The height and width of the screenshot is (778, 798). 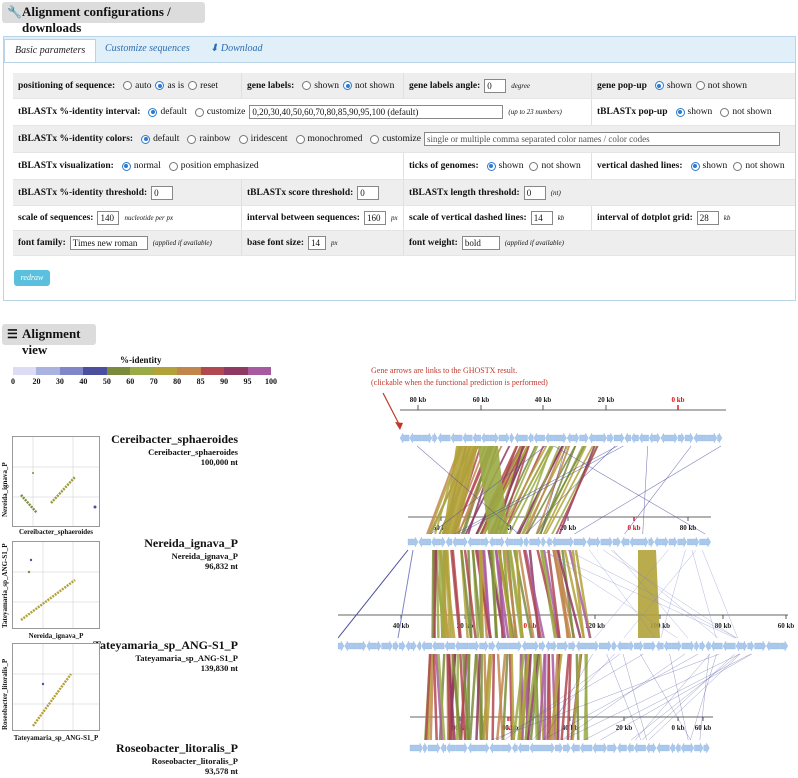 I want to click on colors-rainbow-radio, so click(x=192, y=139).